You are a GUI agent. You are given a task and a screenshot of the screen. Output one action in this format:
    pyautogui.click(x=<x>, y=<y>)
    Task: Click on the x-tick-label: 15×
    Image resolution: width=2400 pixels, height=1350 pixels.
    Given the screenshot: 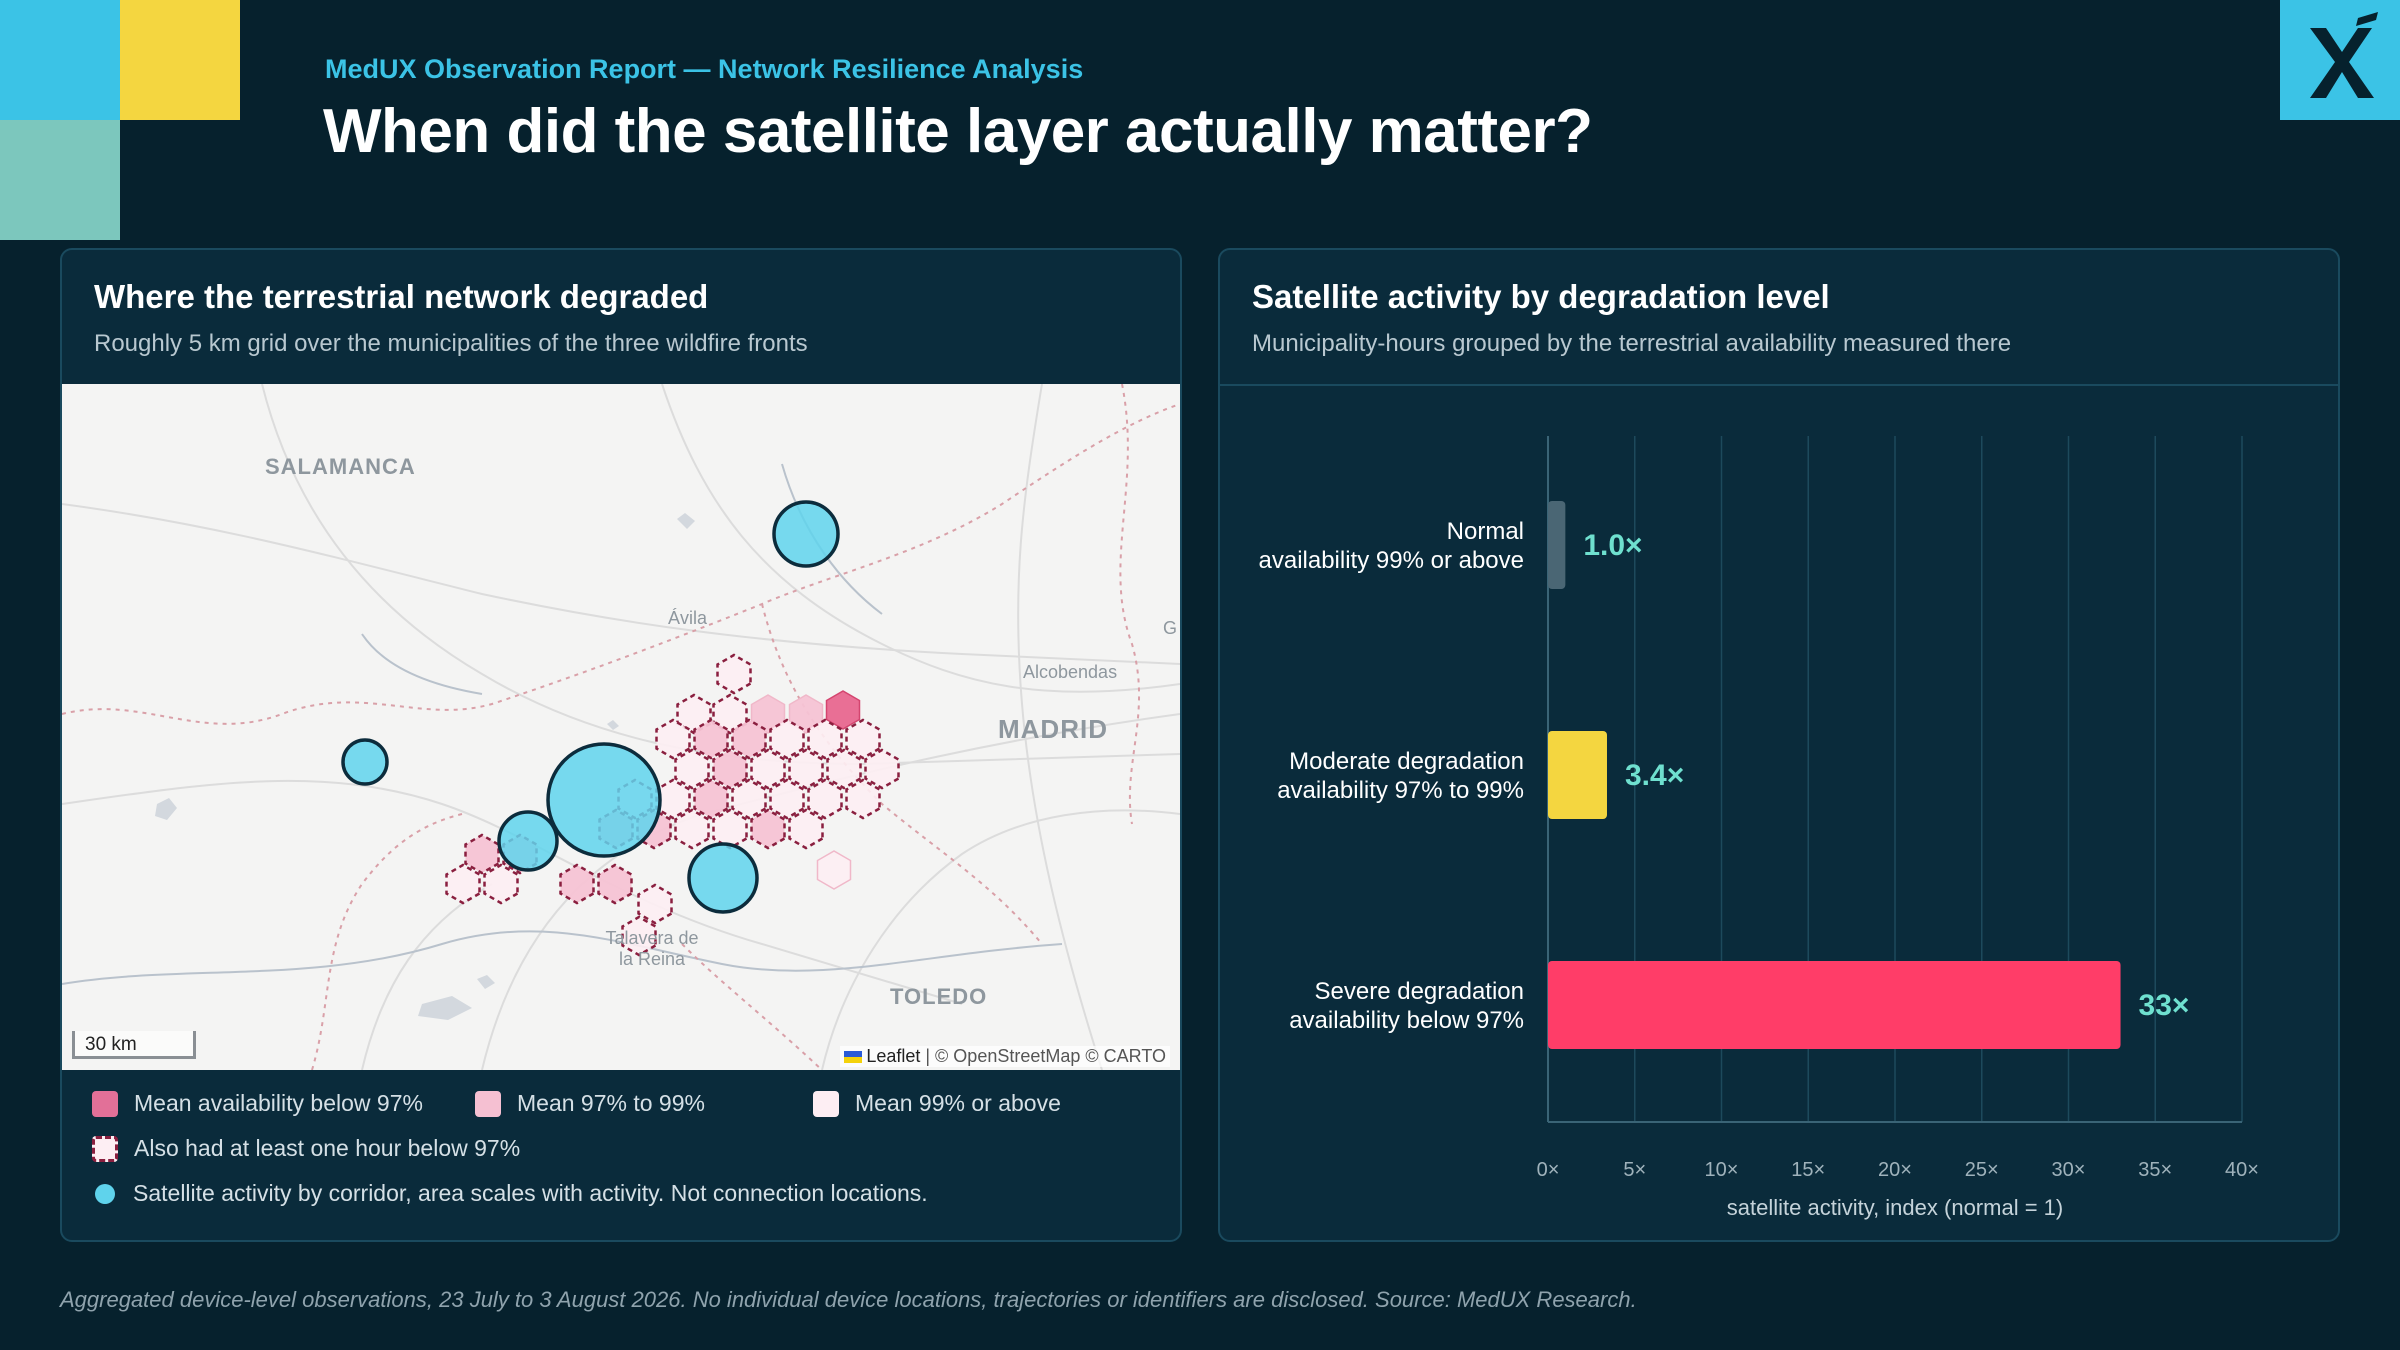 What is the action you would take?
    pyautogui.click(x=1808, y=1170)
    